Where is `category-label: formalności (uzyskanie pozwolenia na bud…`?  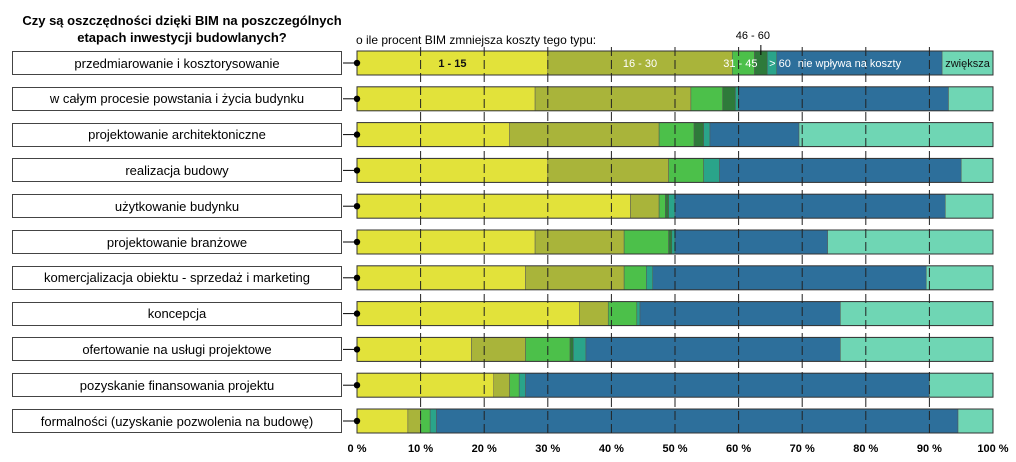 category-label: formalności (uzyskanie pozwolenia na bud… is located at coordinates (177, 421).